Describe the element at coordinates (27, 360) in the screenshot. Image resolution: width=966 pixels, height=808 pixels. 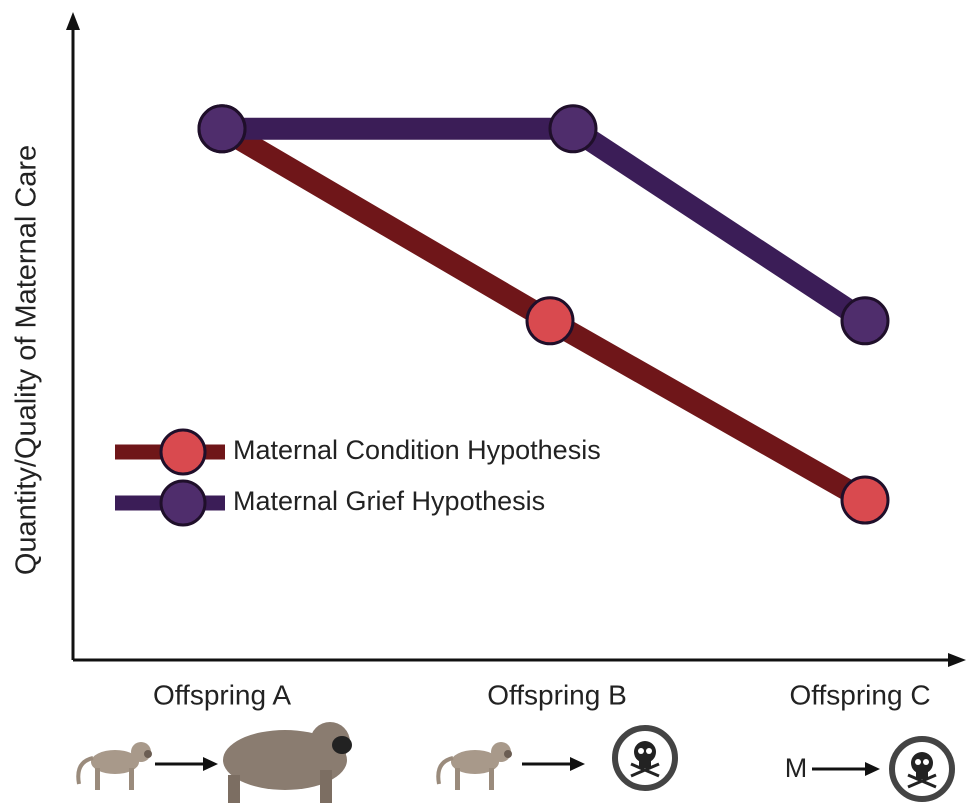
I see `y-axis-label: Quantity/Quality of Maternal Care` at that location.